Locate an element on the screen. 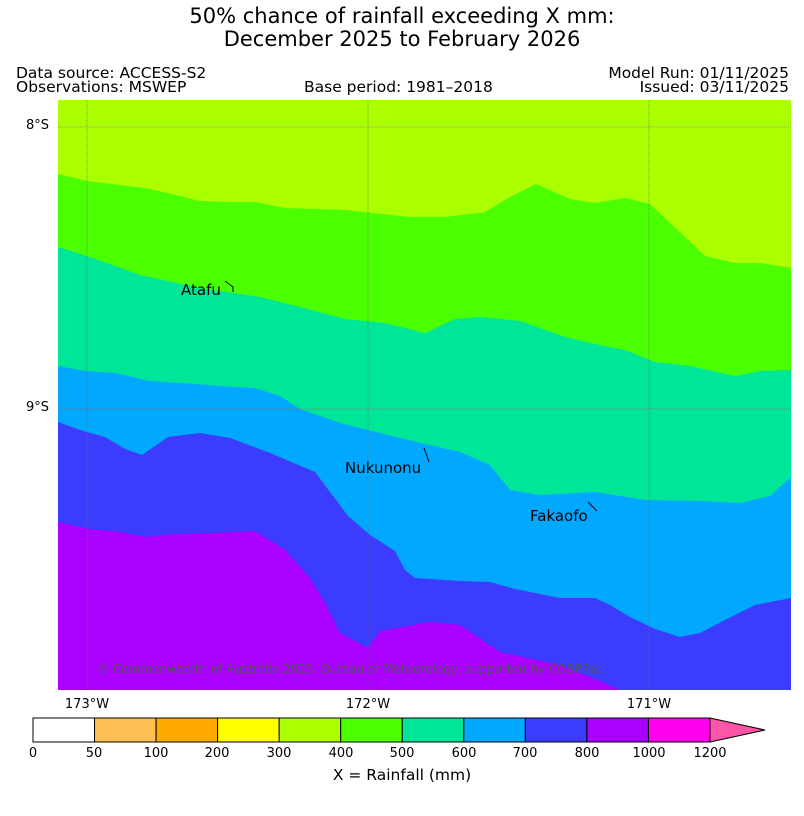 This screenshot has width=804, height=816. colorbar-tick-label: 600 is located at coordinates (464, 753).